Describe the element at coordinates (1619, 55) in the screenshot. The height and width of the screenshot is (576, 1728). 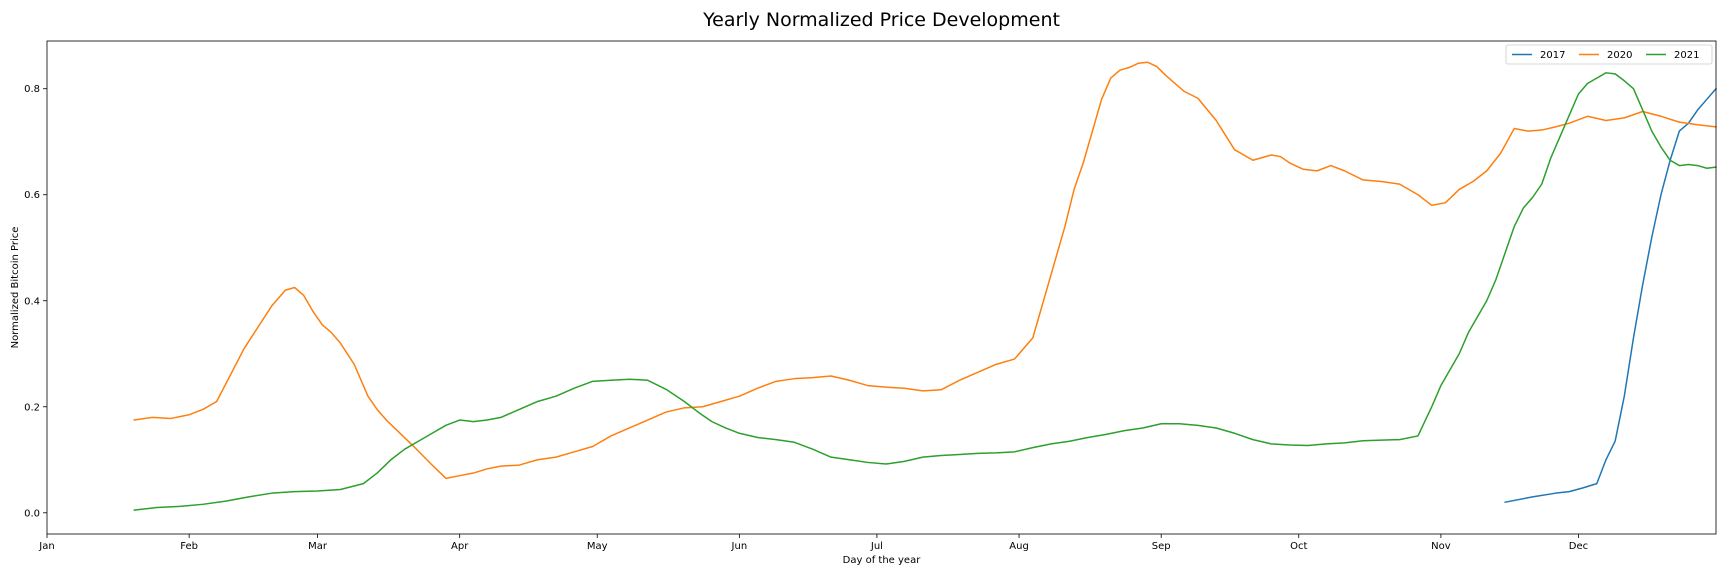
I see `legend-label-2020: 2020` at that location.